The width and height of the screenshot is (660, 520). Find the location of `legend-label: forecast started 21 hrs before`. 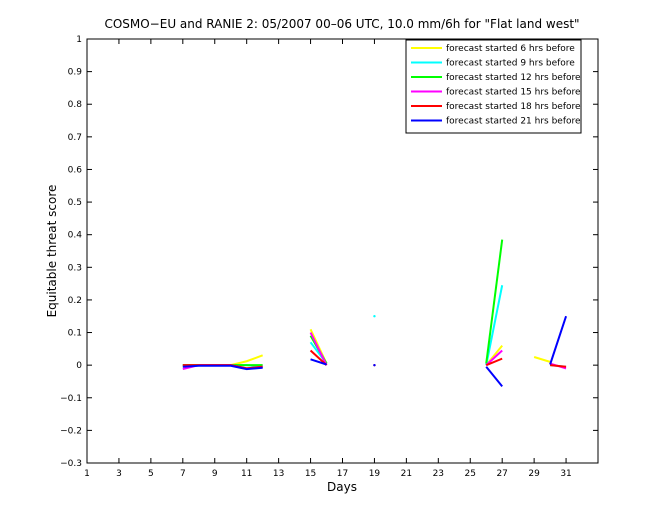

legend-label: forecast started 21 hrs before is located at coordinates (513, 122).